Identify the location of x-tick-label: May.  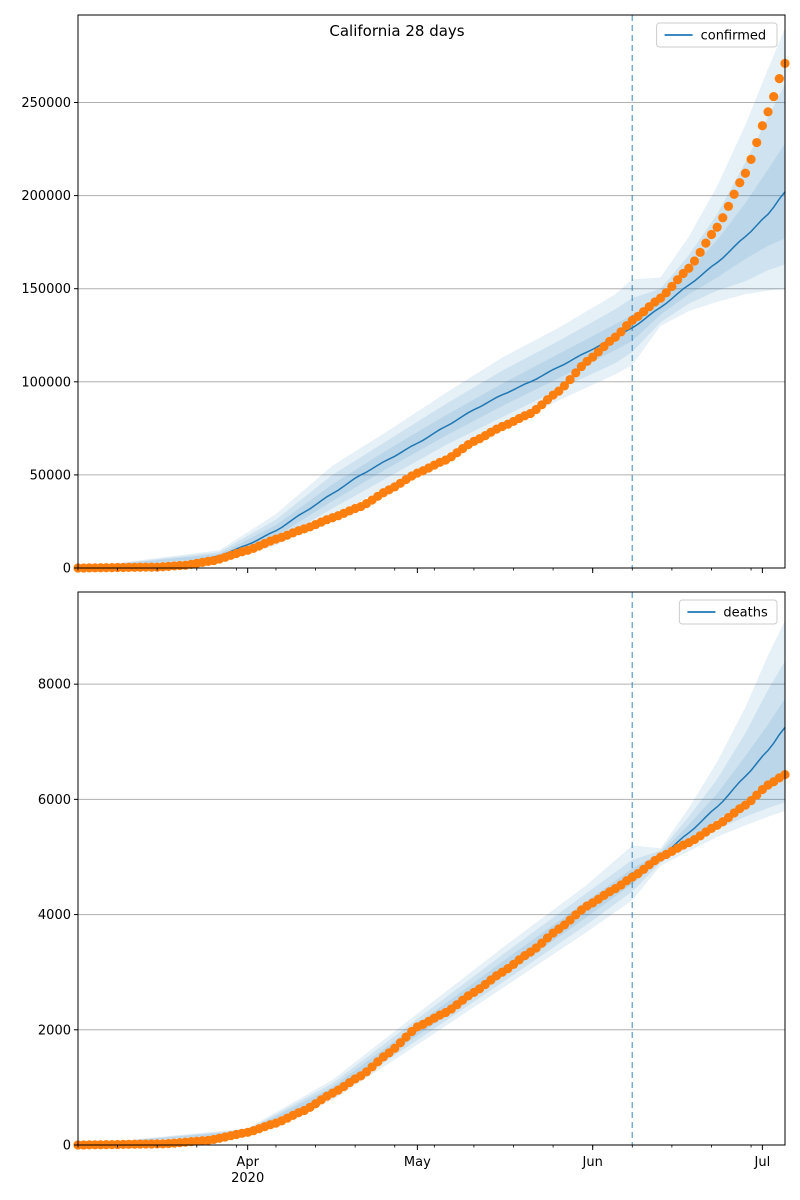
(417, 1162).